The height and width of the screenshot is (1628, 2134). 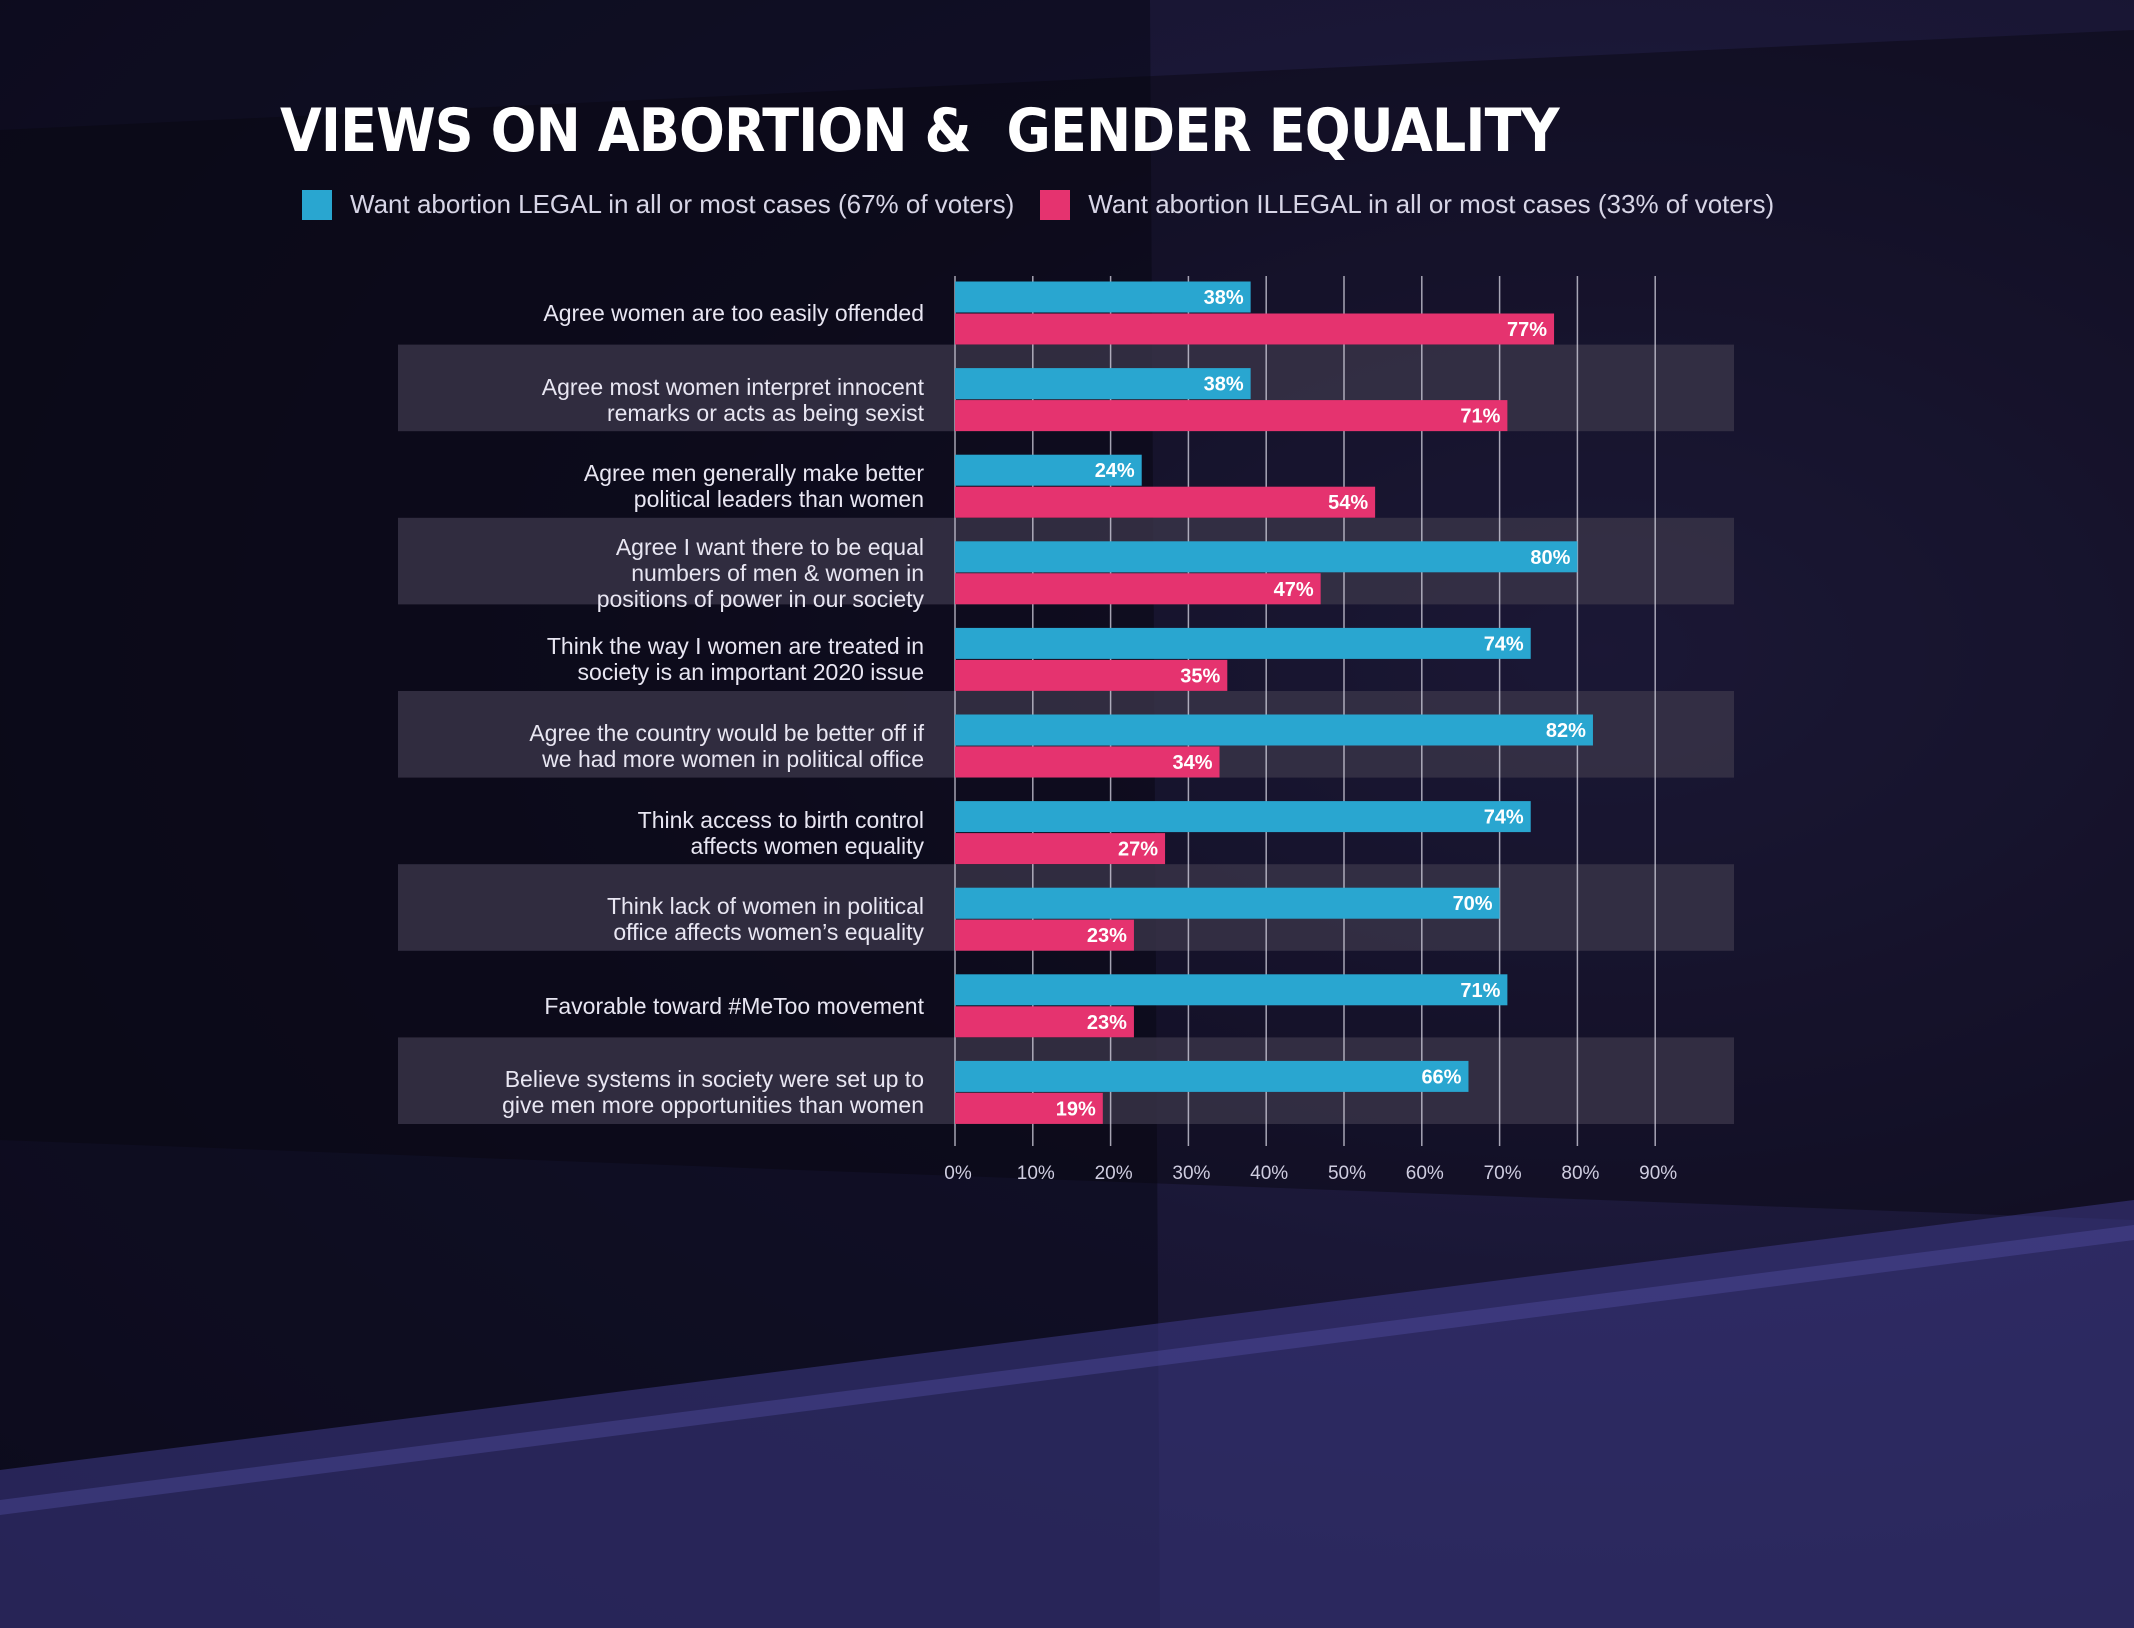 What do you see at coordinates (1566, 731) in the screenshot?
I see `bar-value-label: 82%` at bounding box center [1566, 731].